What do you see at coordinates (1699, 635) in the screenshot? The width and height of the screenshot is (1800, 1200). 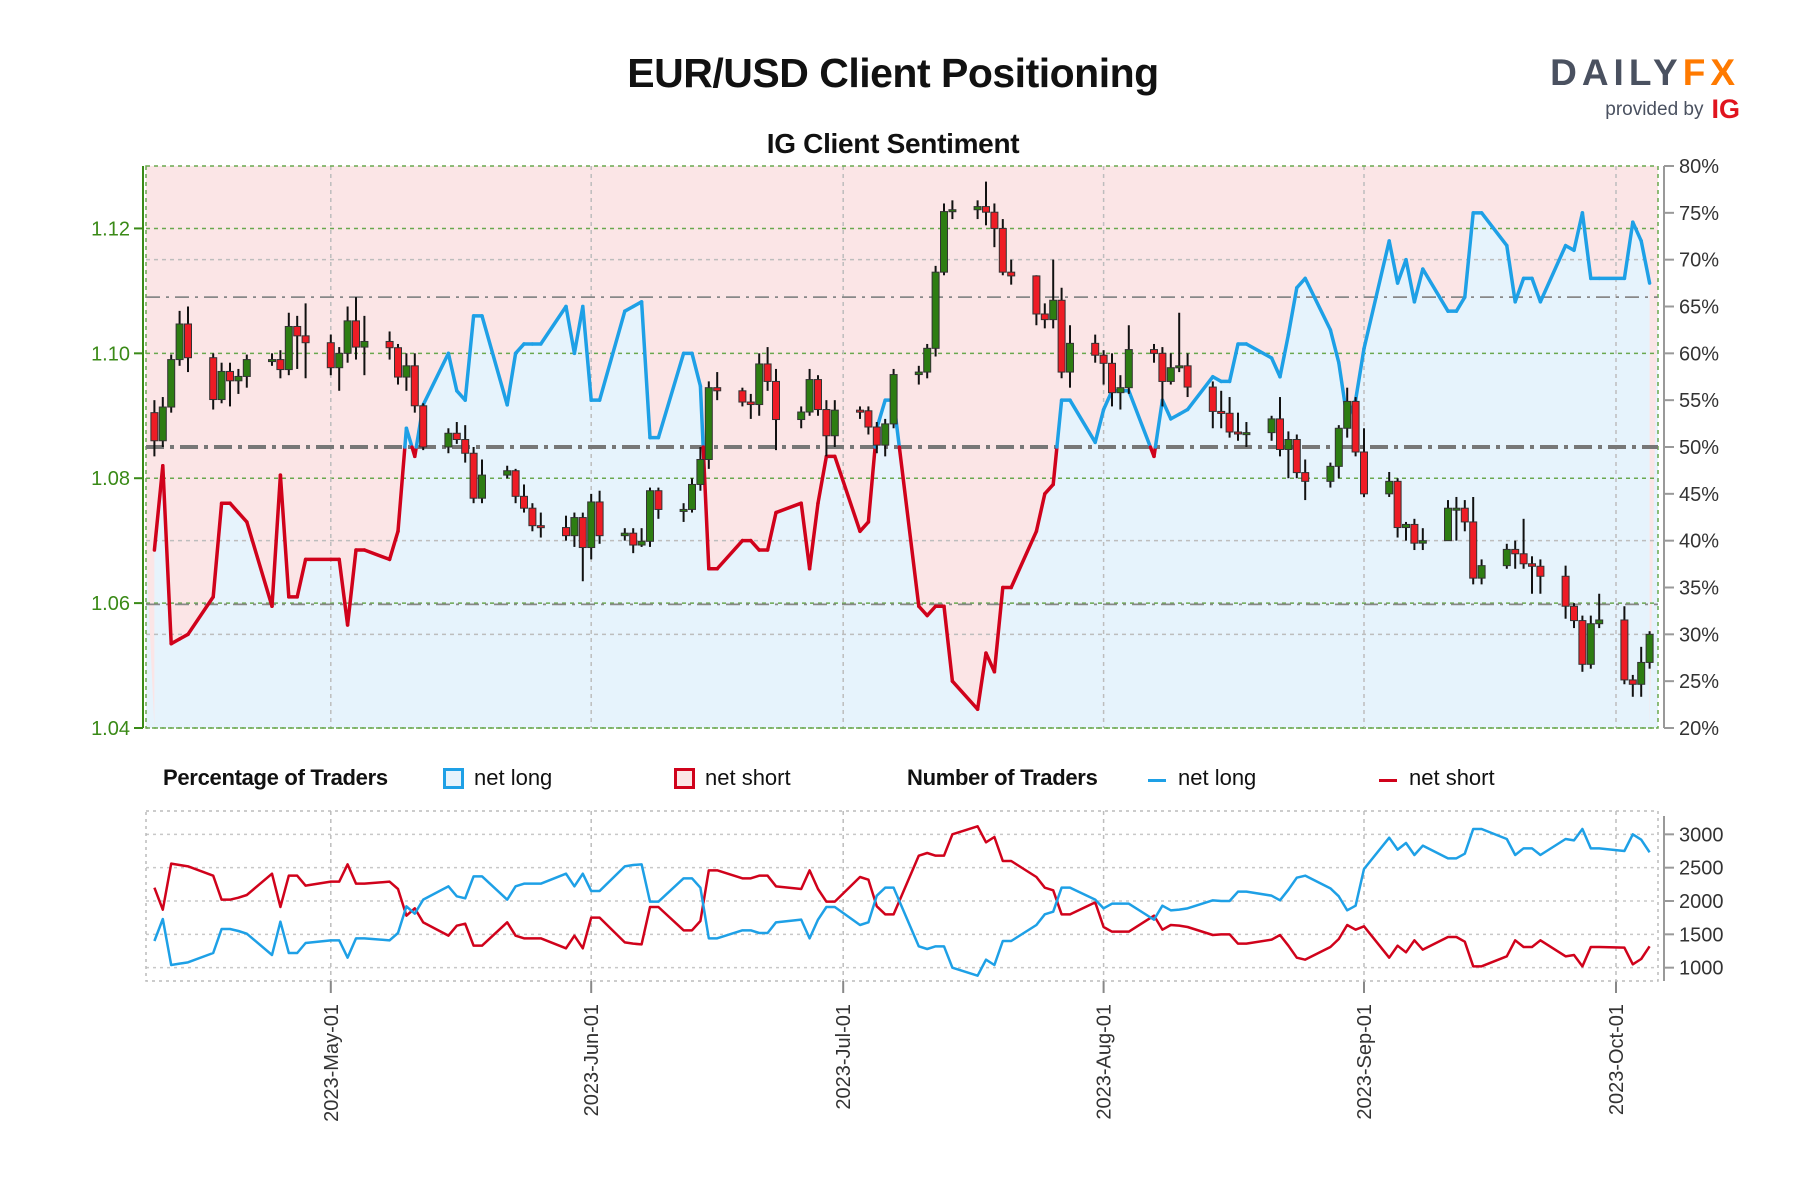 I see `pct-tick-label: 30%` at bounding box center [1699, 635].